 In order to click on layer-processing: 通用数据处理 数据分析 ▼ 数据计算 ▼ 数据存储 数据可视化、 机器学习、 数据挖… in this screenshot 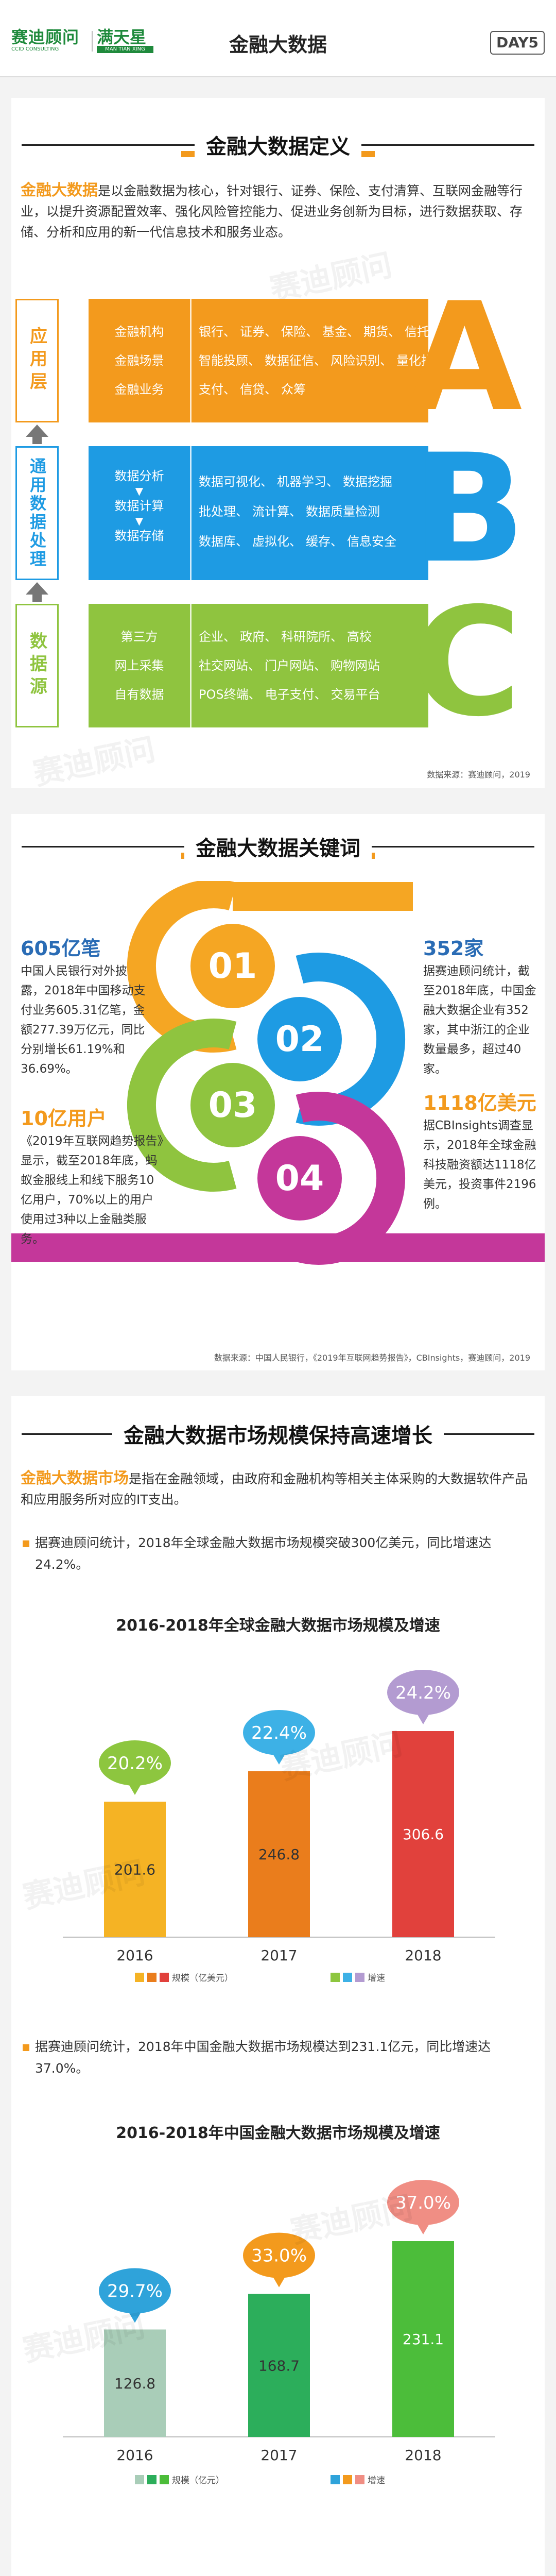, I will do `click(278, 509)`.